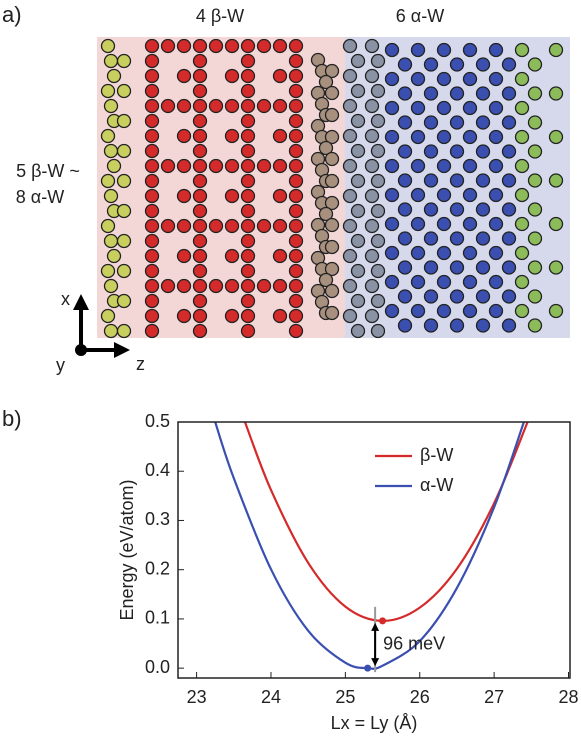  I want to click on y-axis-label: Energy (eV/atom), so click(127, 549).